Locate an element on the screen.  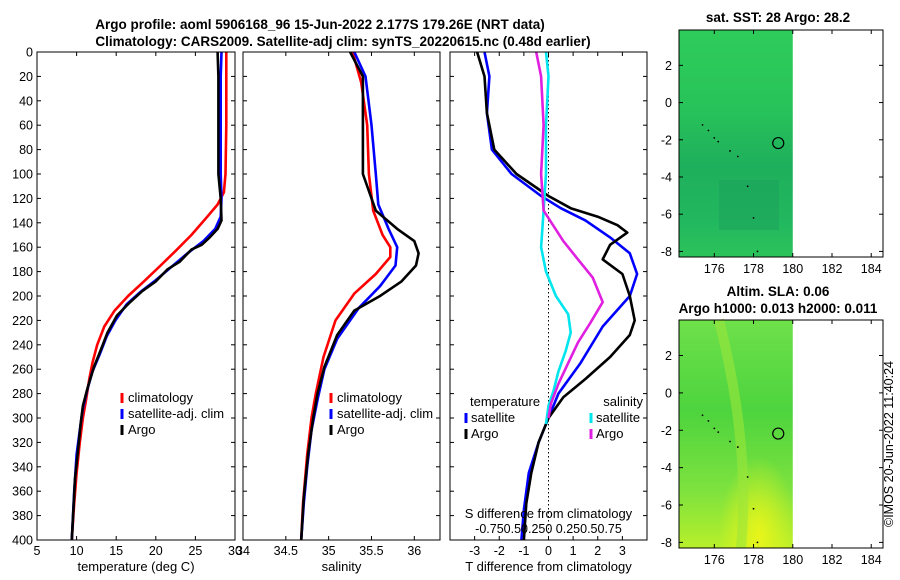
x-tick-label: 25 is located at coordinates (195, 551).